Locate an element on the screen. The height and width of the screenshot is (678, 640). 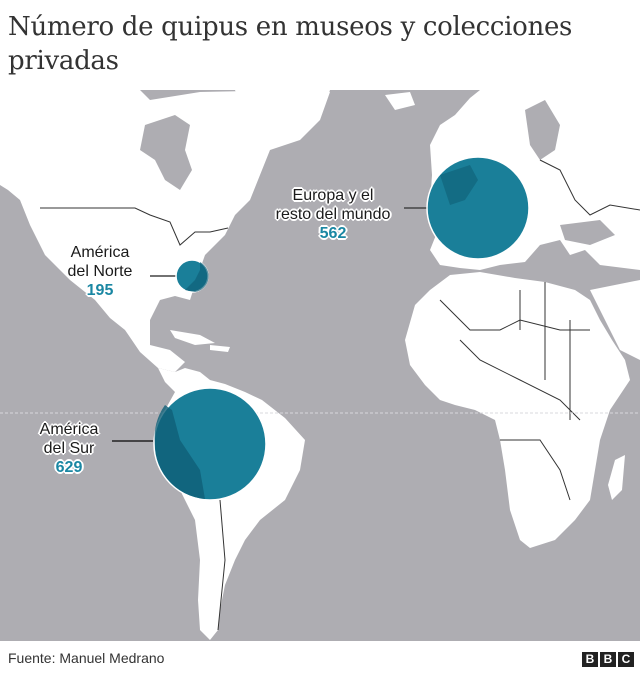
label-north-america: América del Norte 195 is located at coordinates (100, 271).